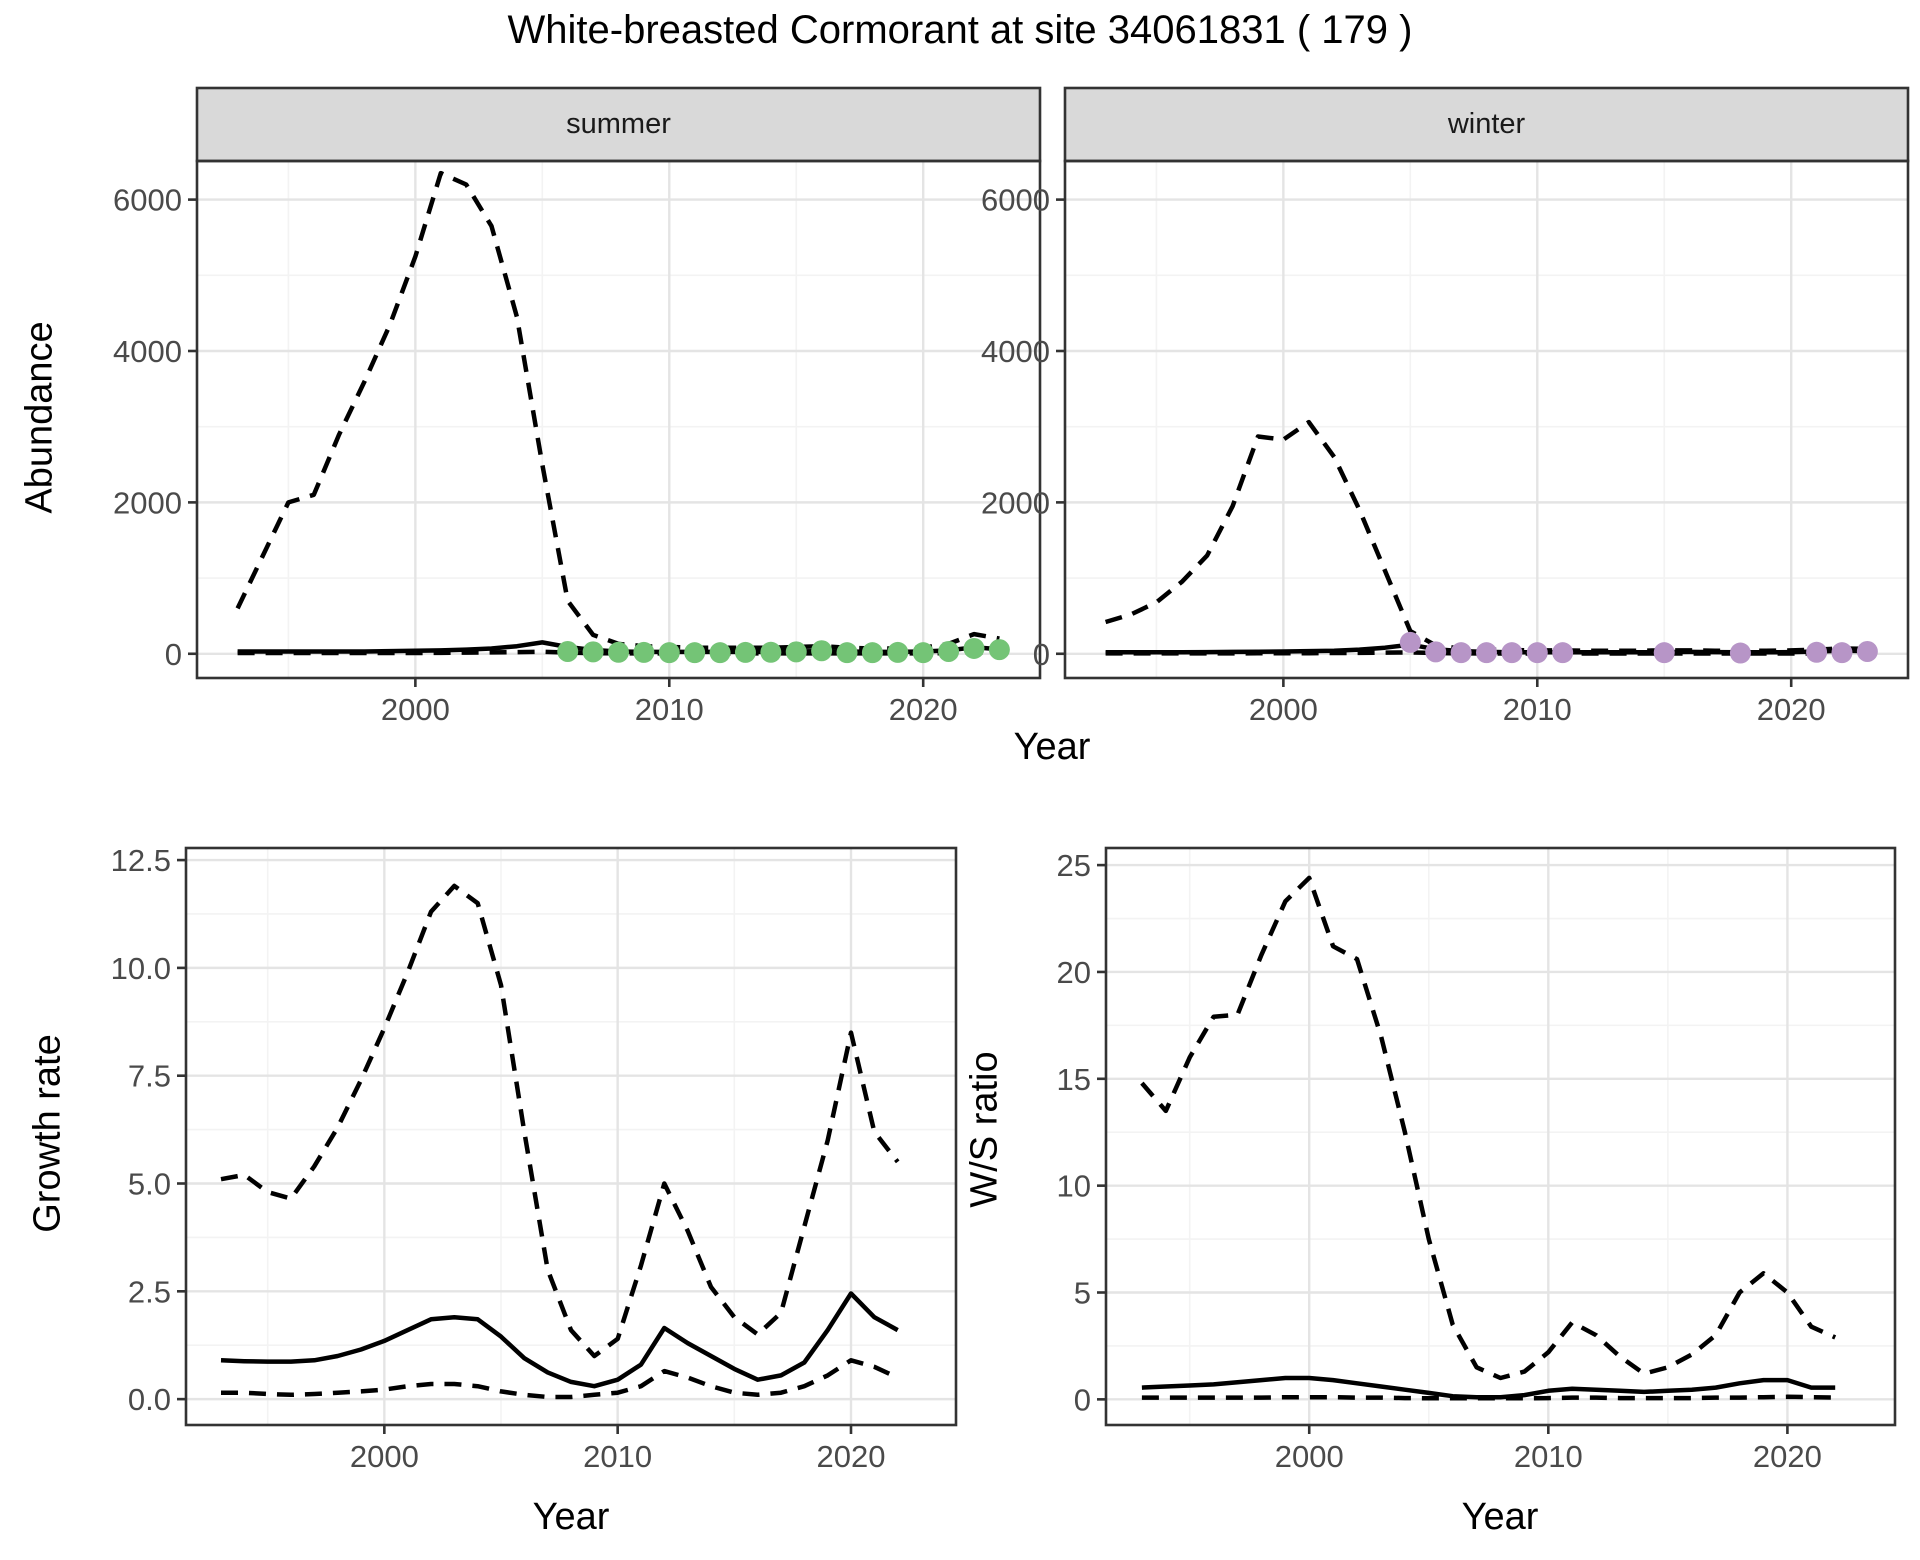 The image size is (1920, 1560). Describe the element at coordinates (1074, 972) in the screenshot. I see `y-tick-label: 20` at that location.